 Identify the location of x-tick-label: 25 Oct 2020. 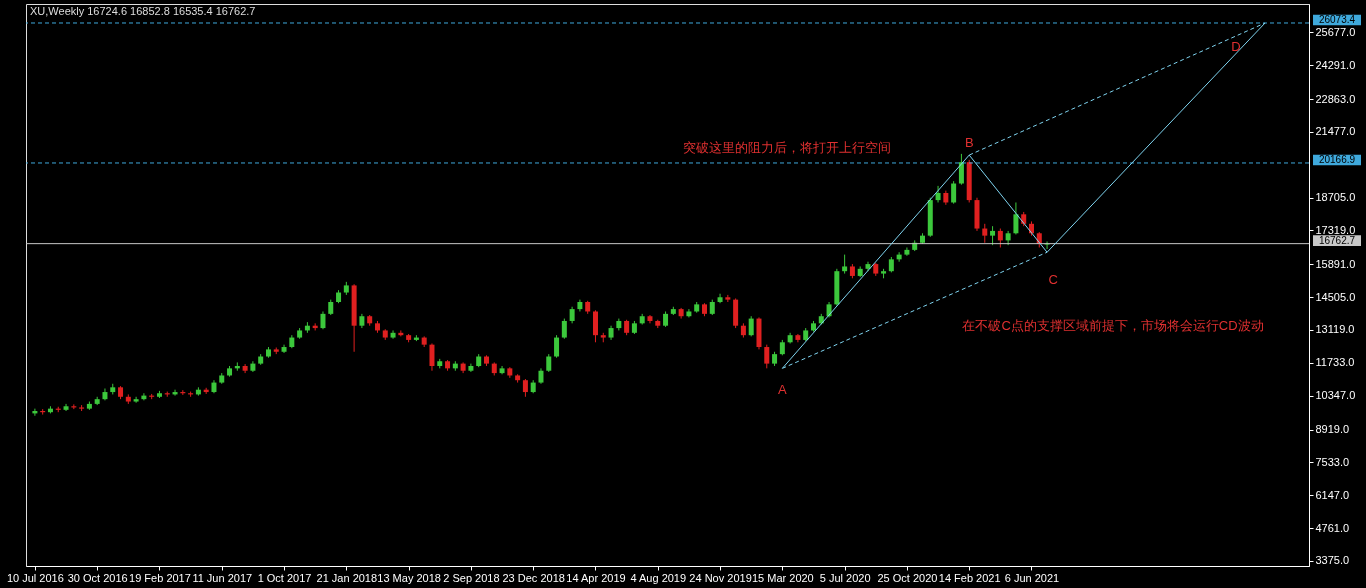
(907, 577).